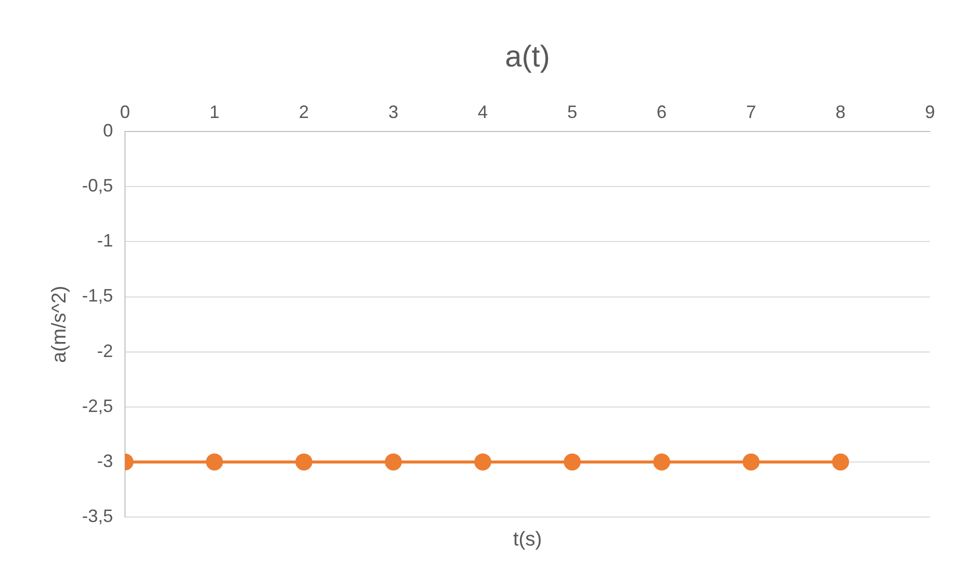 The height and width of the screenshot is (581, 957). What do you see at coordinates (59, 324) in the screenshot?
I see `y-axis-title: a(m/s^2)` at bounding box center [59, 324].